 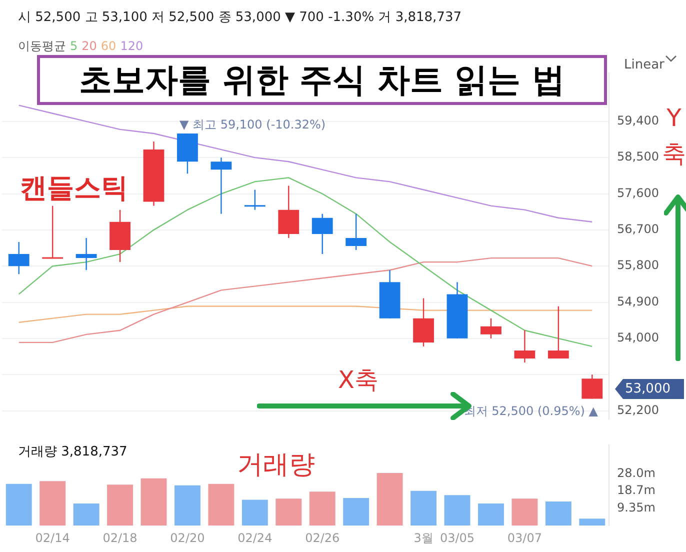 I want to click on x-tick-label: 03/05, so click(x=457, y=537).